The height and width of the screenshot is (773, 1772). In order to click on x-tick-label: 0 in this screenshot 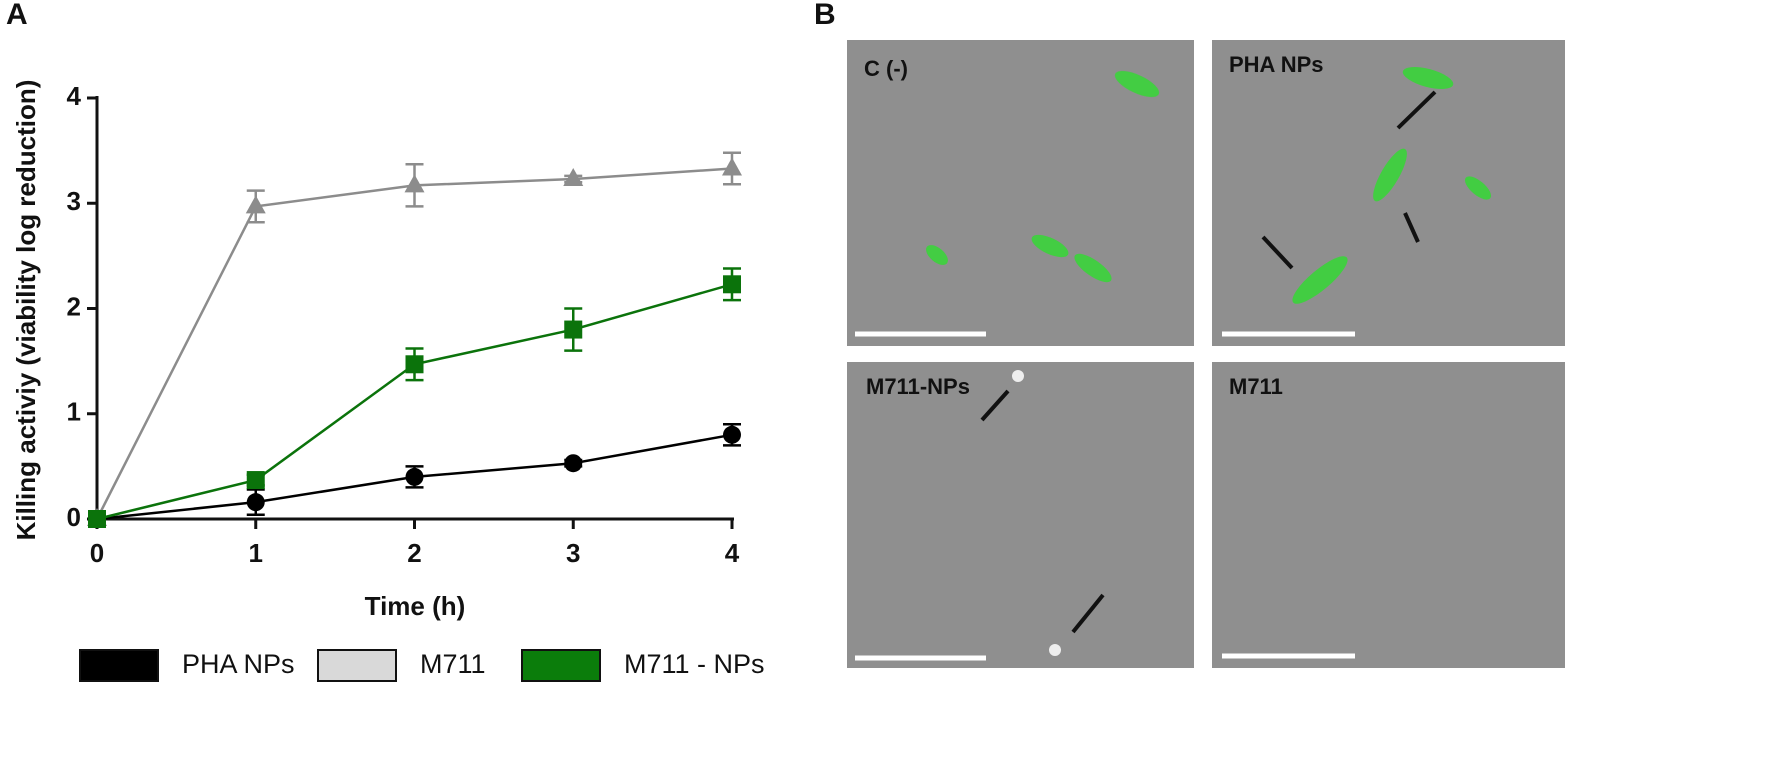, I will do `click(97, 553)`.